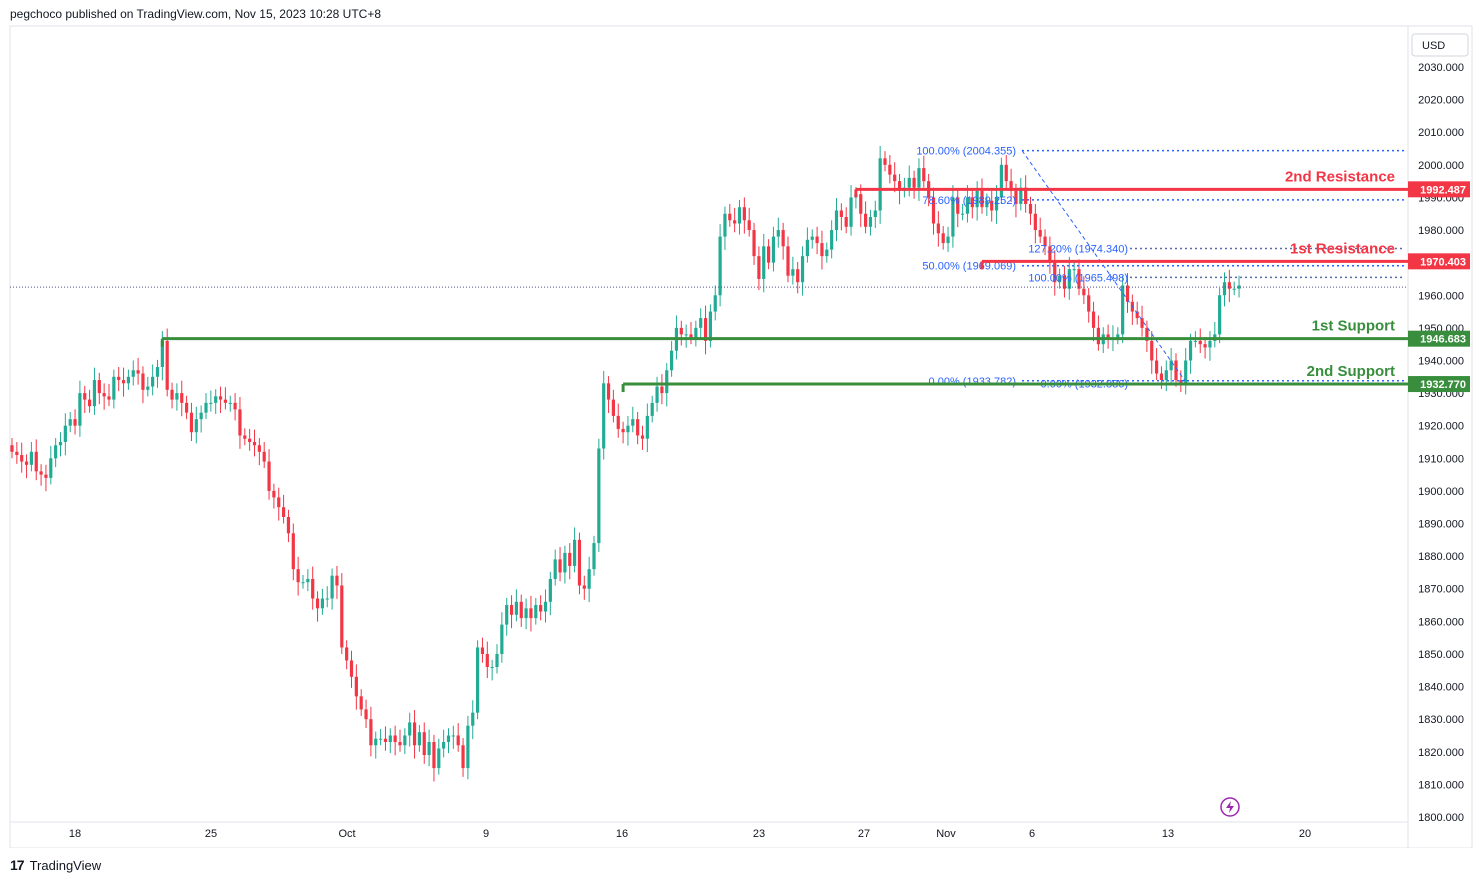 This screenshot has height=883, width=1484. What do you see at coordinates (1443, 385) in the screenshot?
I see `s2-price-tag-label: 1932.770` at bounding box center [1443, 385].